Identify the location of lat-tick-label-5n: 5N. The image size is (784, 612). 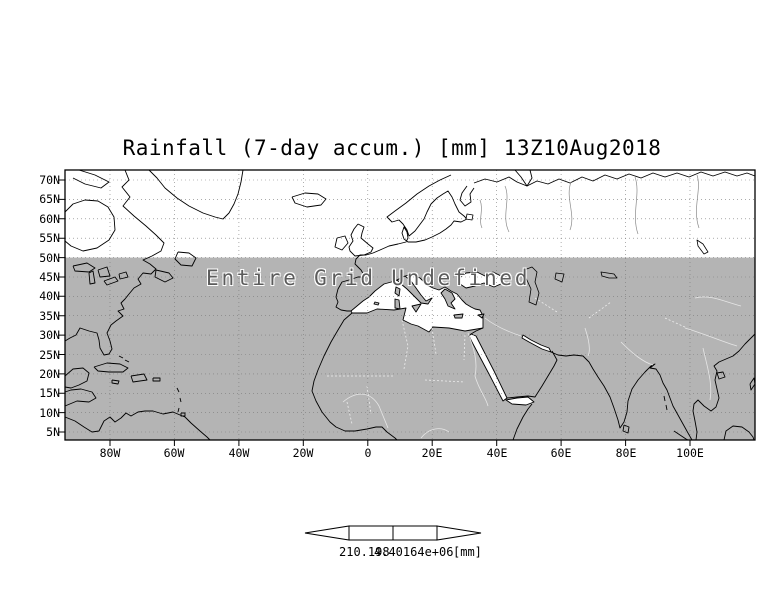
(53, 432).